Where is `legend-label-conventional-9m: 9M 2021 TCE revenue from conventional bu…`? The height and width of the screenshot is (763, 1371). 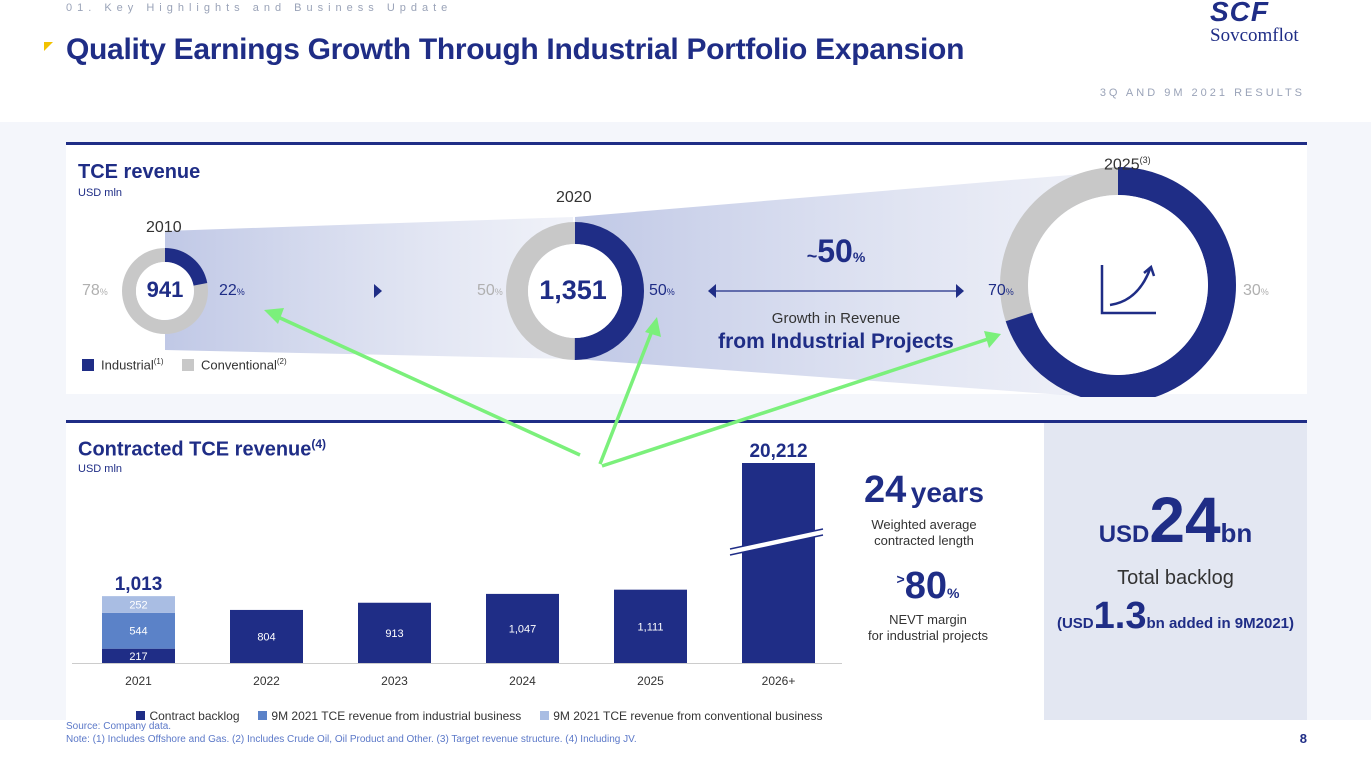
legend-label-conventional-9m: 9M 2021 TCE revenue from conventional bu… is located at coordinates (688, 716).